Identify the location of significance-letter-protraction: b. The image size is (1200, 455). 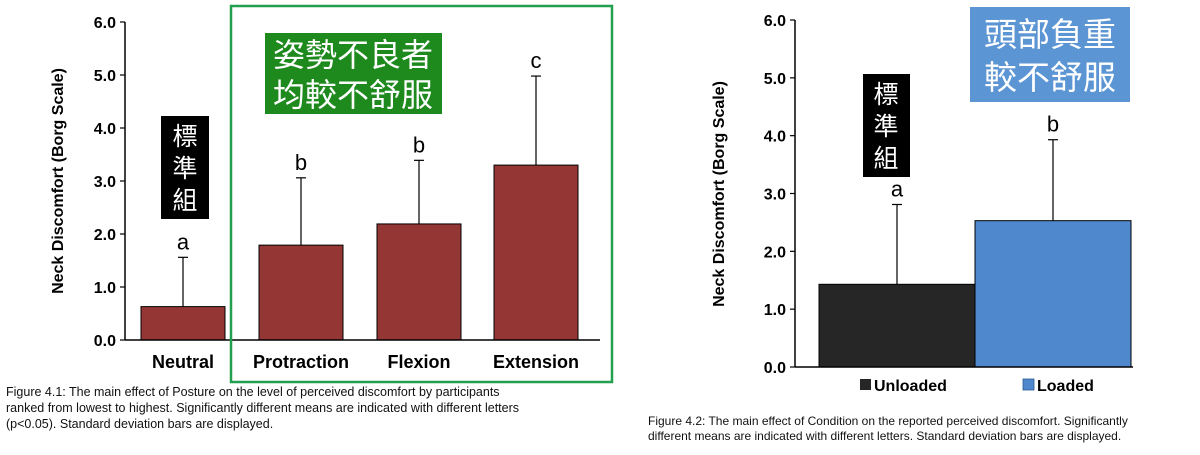
(301, 162).